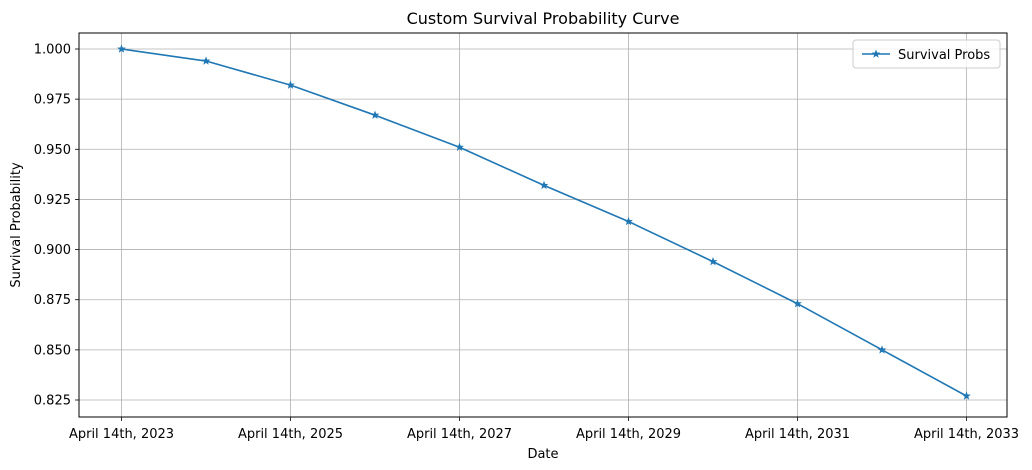 The height and width of the screenshot is (470, 1032). I want to click on x-tick-label: April 14th, 2029, so click(628, 434).